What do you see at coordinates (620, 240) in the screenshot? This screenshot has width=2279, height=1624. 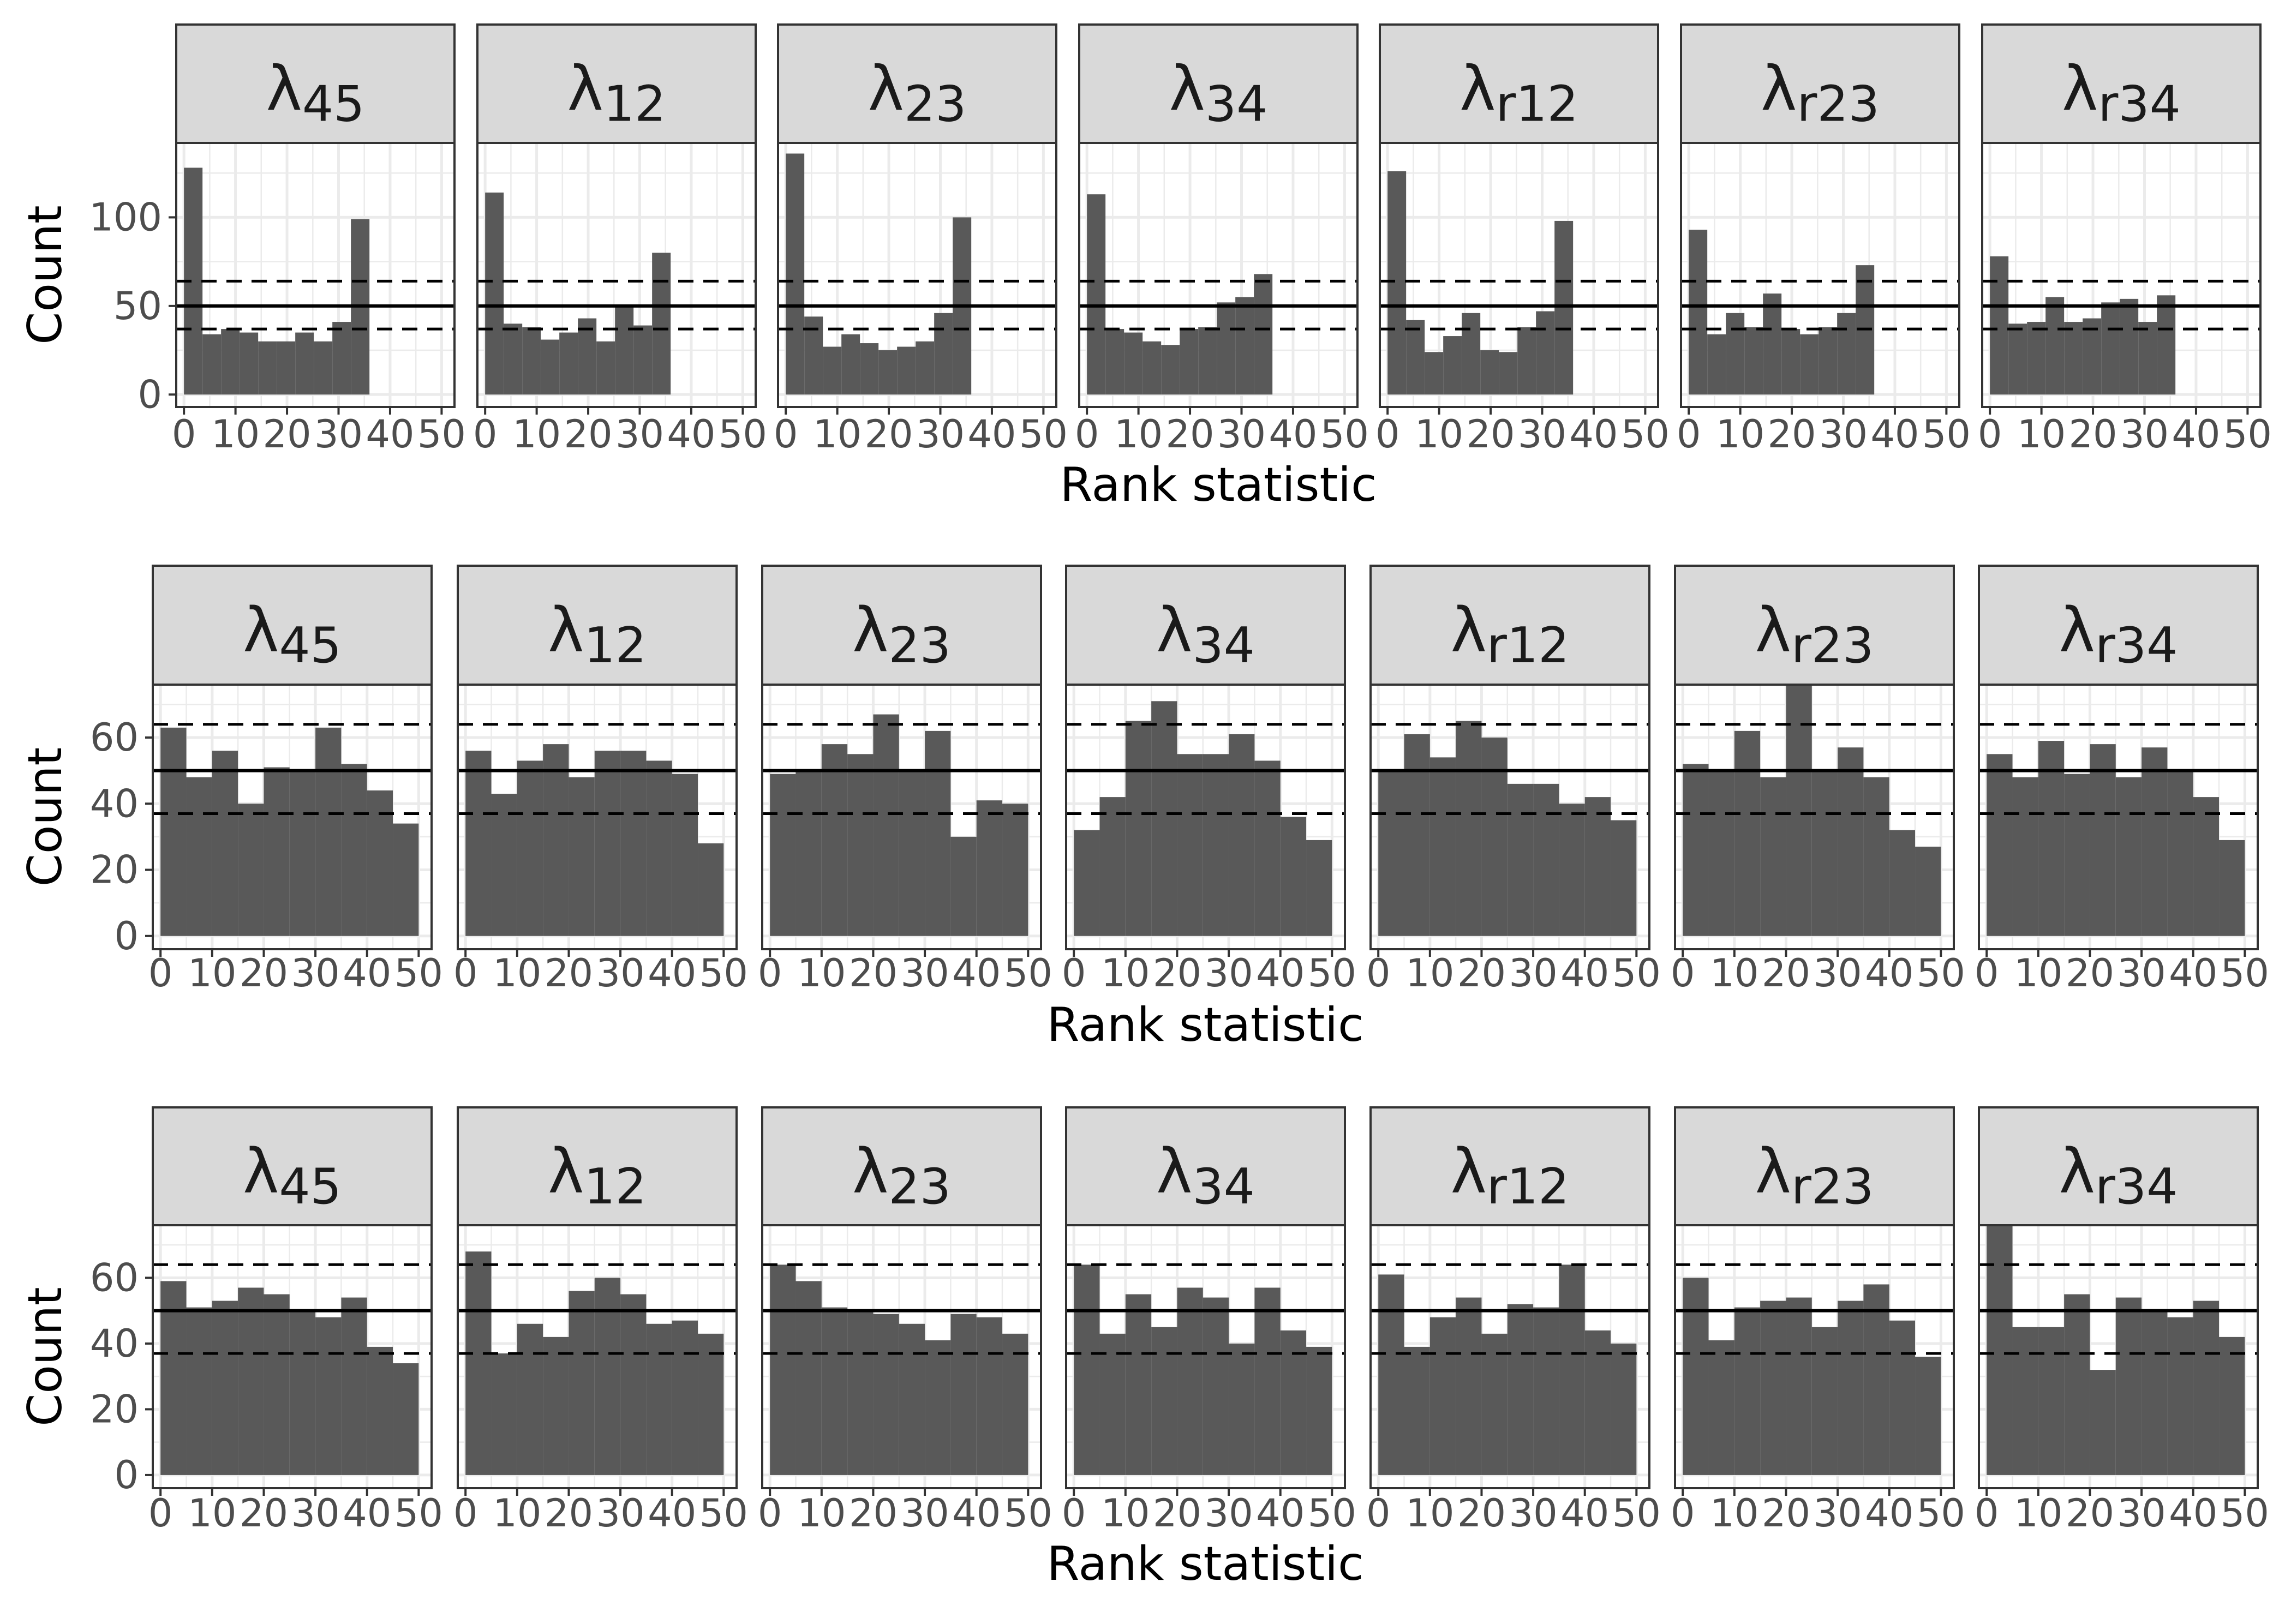 I see `facet-panel: λ12 0 10 20 30 40 50` at bounding box center [620, 240].